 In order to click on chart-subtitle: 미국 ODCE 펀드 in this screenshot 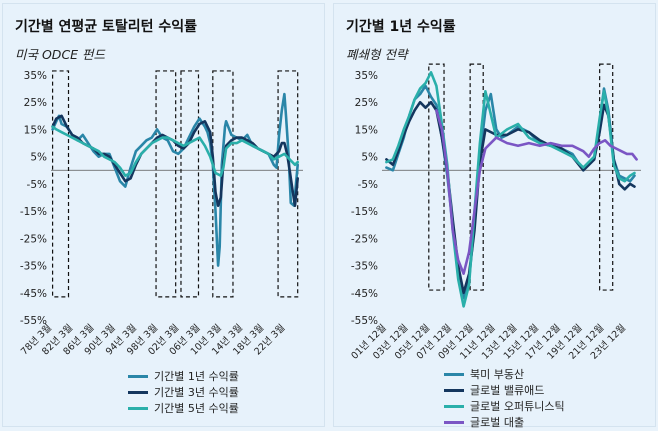, I will do `click(60, 54)`.